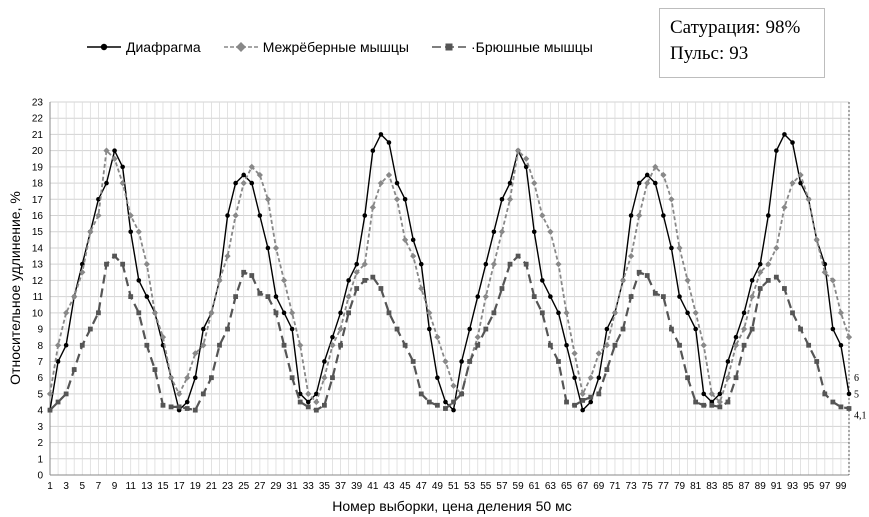 Image resolution: width=869 pixels, height=517 pixels. I want to click on y-tick-label: 2, so click(40, 443).